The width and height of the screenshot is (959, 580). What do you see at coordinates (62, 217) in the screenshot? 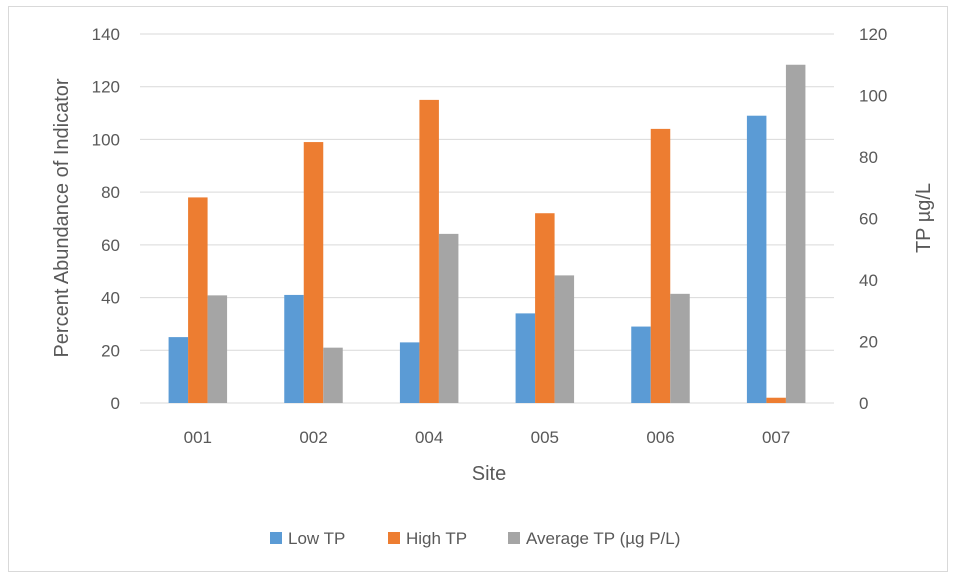
I see `y-axis-title: Percent Abundance of Indicator` at bounding box center [62, 217].